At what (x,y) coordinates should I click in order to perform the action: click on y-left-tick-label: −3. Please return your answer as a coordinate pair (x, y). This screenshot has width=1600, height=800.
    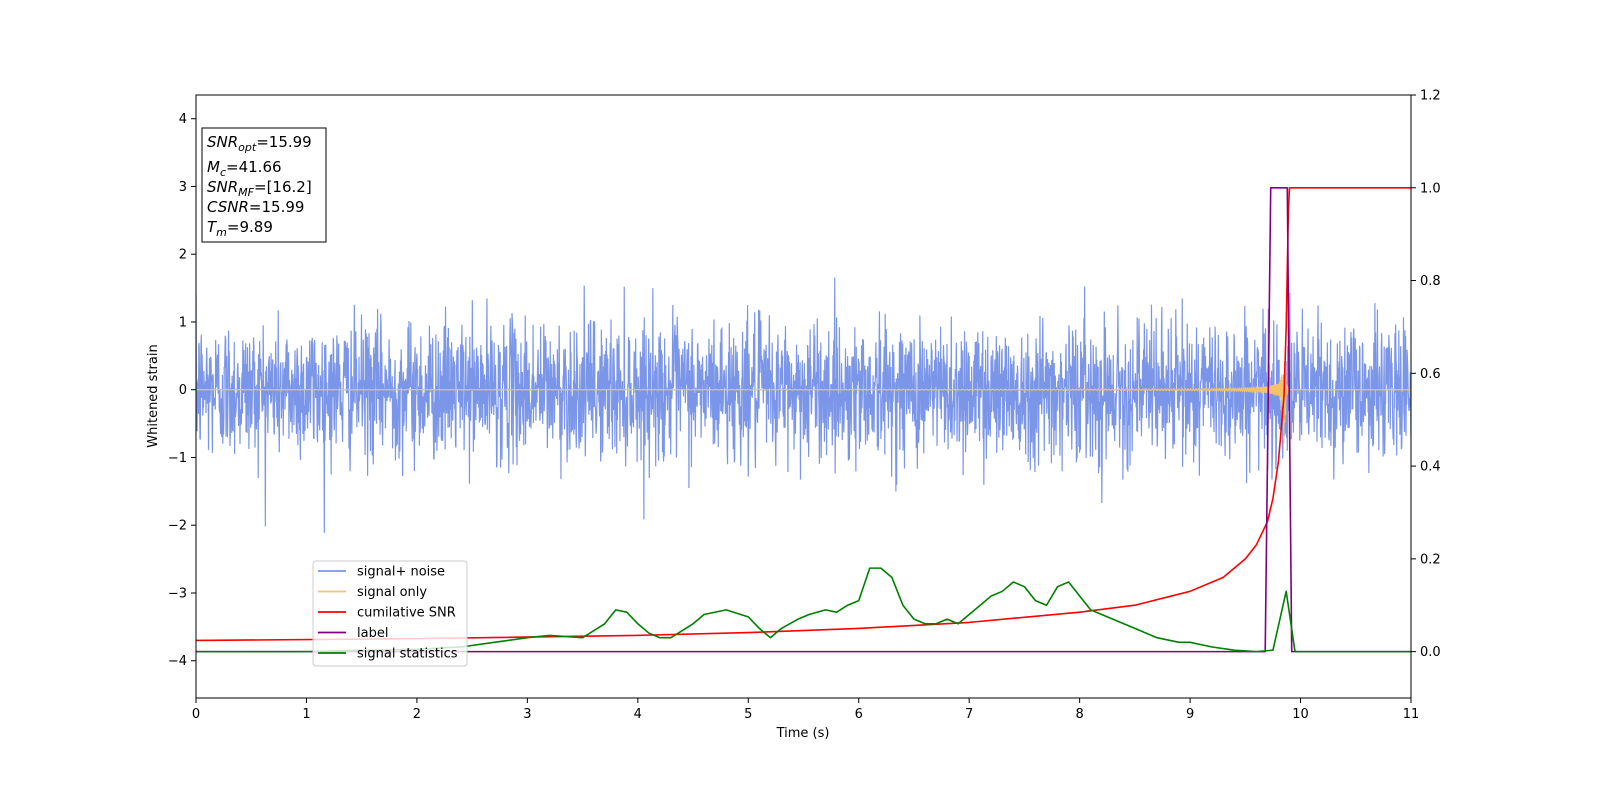
    Looking at the image, I should click on (177, 593).